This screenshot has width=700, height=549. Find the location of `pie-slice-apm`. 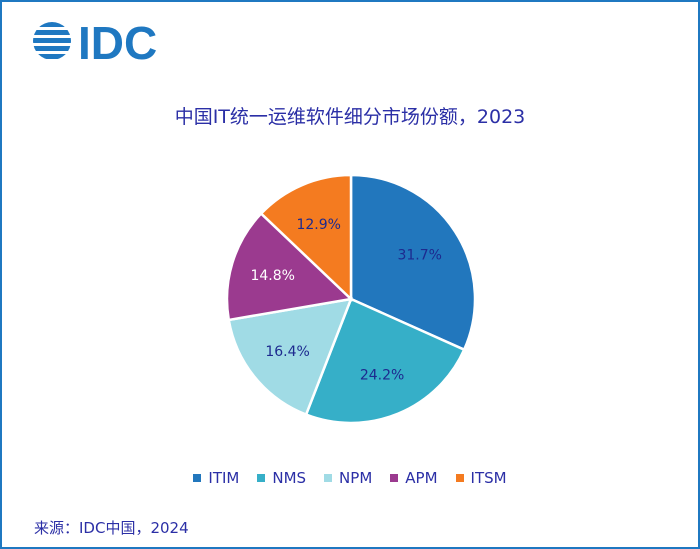

pie-slice-apm is located at coordinates (289, 266).